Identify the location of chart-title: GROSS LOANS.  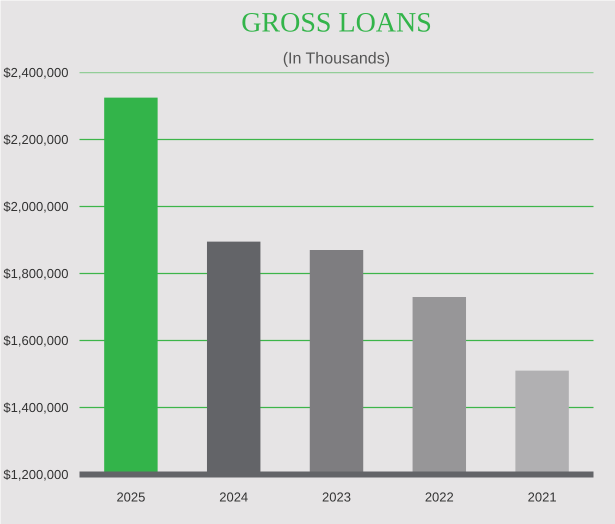
(336, 23).